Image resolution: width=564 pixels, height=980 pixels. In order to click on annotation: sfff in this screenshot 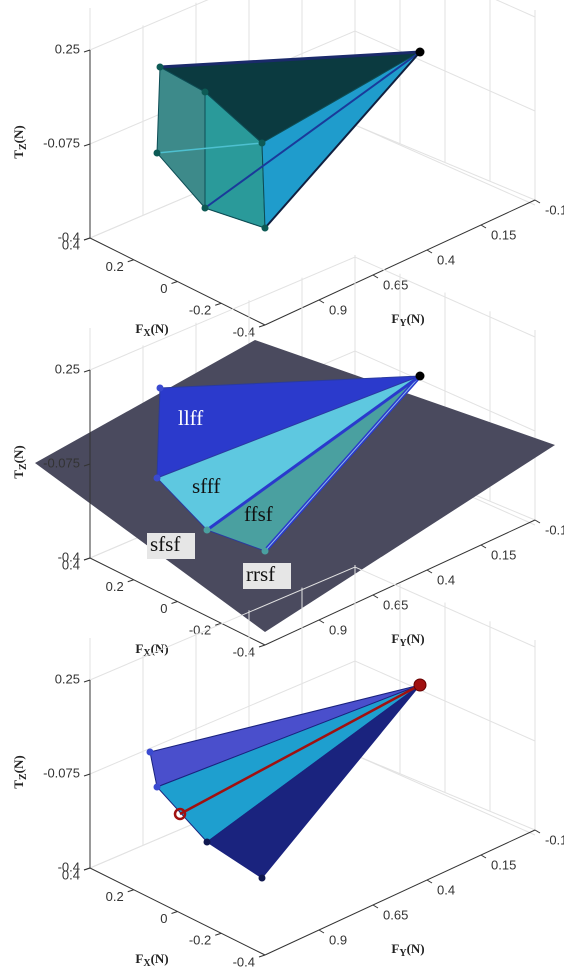, I will do `click(206, 486)`.